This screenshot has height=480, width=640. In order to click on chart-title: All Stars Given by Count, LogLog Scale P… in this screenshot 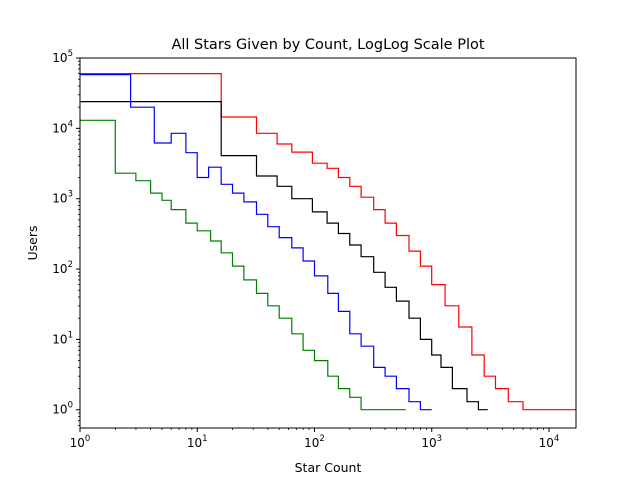, I will do `click(327, 45)`.